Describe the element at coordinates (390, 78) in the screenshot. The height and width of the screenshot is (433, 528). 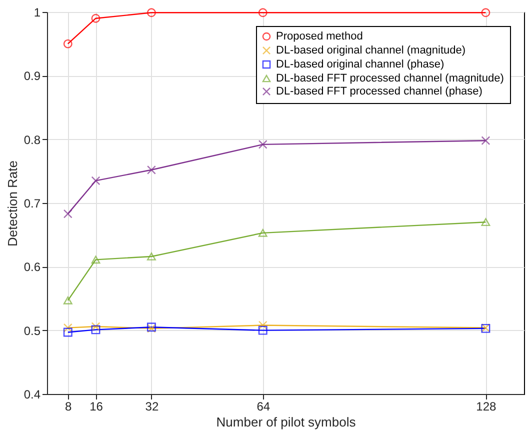
I see `legend-label: DL-based FFT processed channel (magnitude)` at that location.